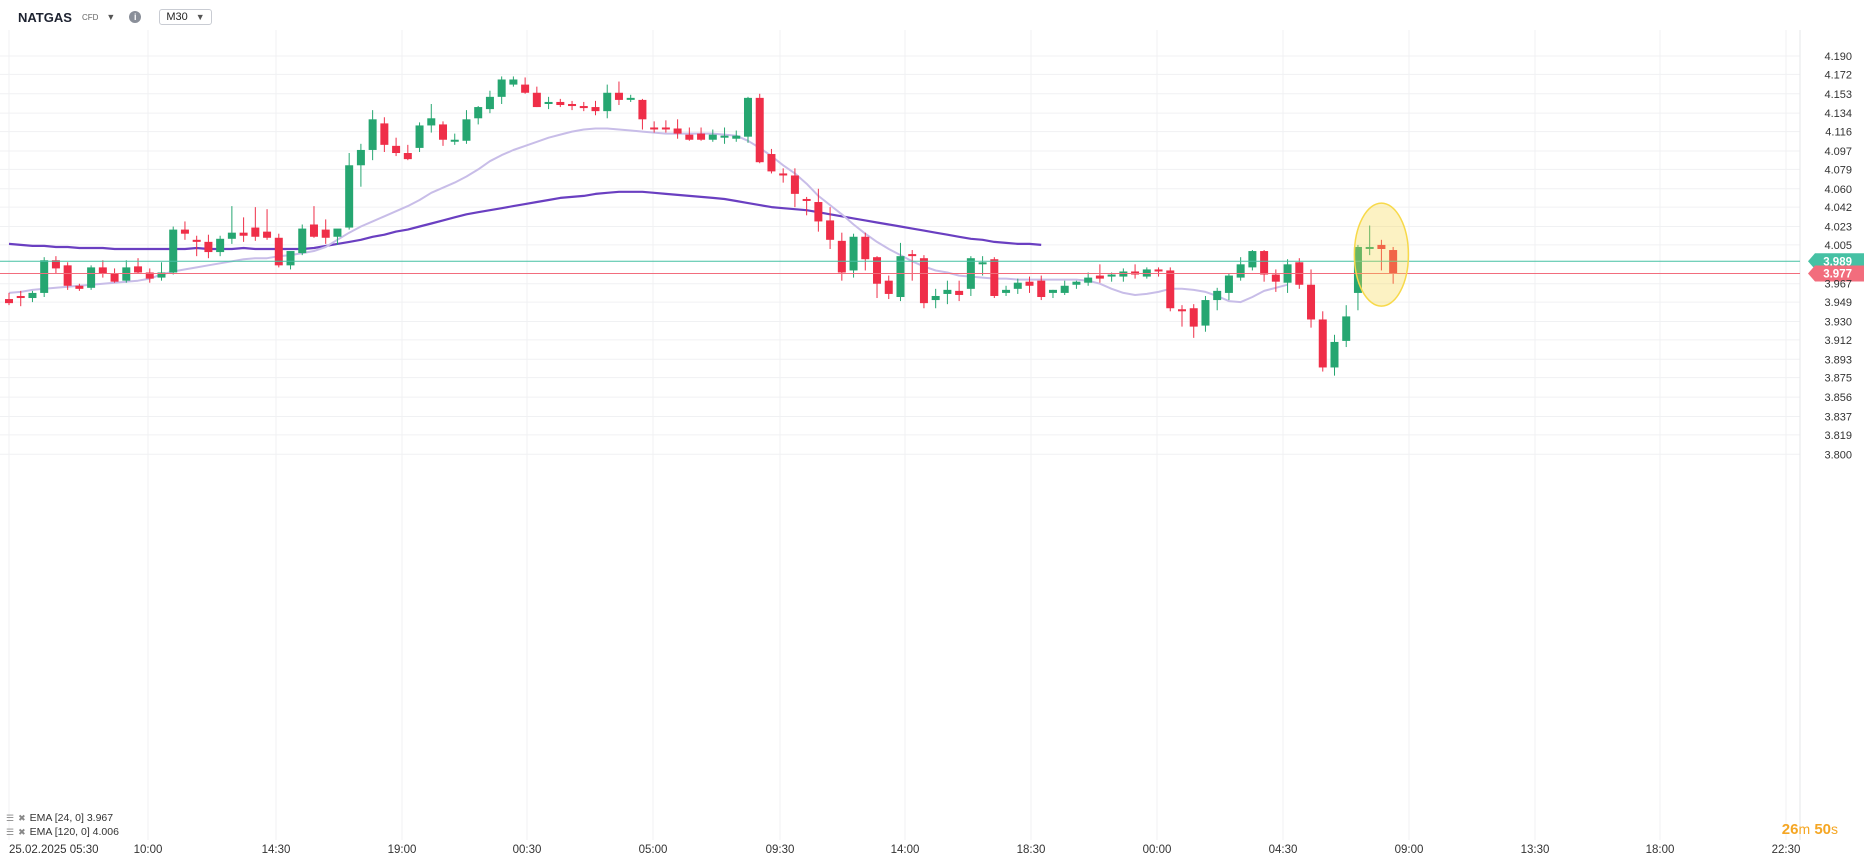 This screenshot has height=860, width=1866. I want to click on caret-down-icon: ▼, so click(111, 17).